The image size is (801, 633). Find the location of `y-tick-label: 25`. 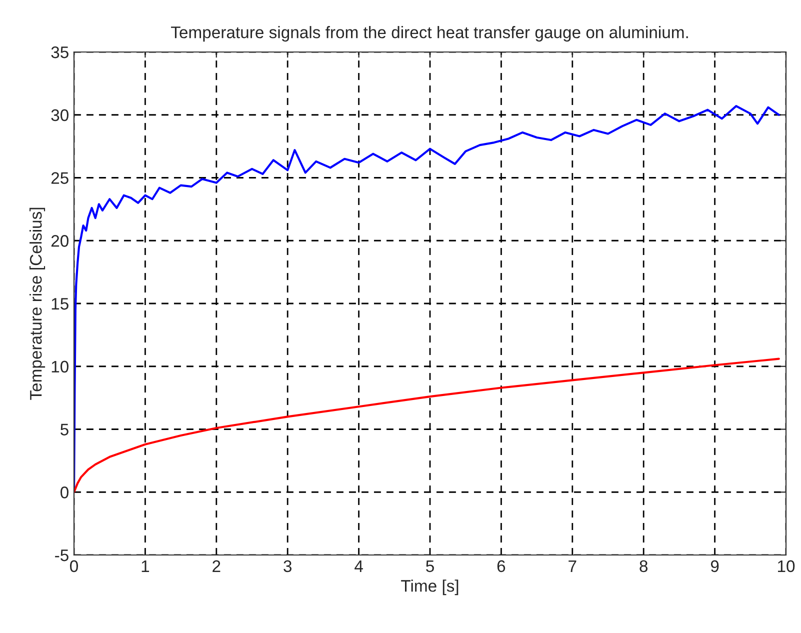

y-tick-label: 25 is located at coordinates (59, 178).